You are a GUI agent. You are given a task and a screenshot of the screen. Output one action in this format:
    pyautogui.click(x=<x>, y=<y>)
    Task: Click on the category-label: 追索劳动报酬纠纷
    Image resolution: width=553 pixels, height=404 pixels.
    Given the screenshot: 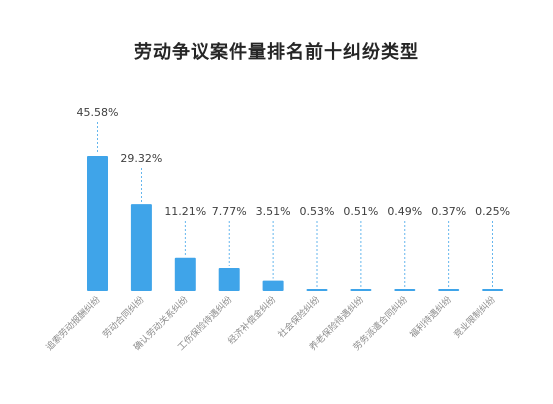 What is the action you would take?
    pyautogui.click(x=72, y=323)
    